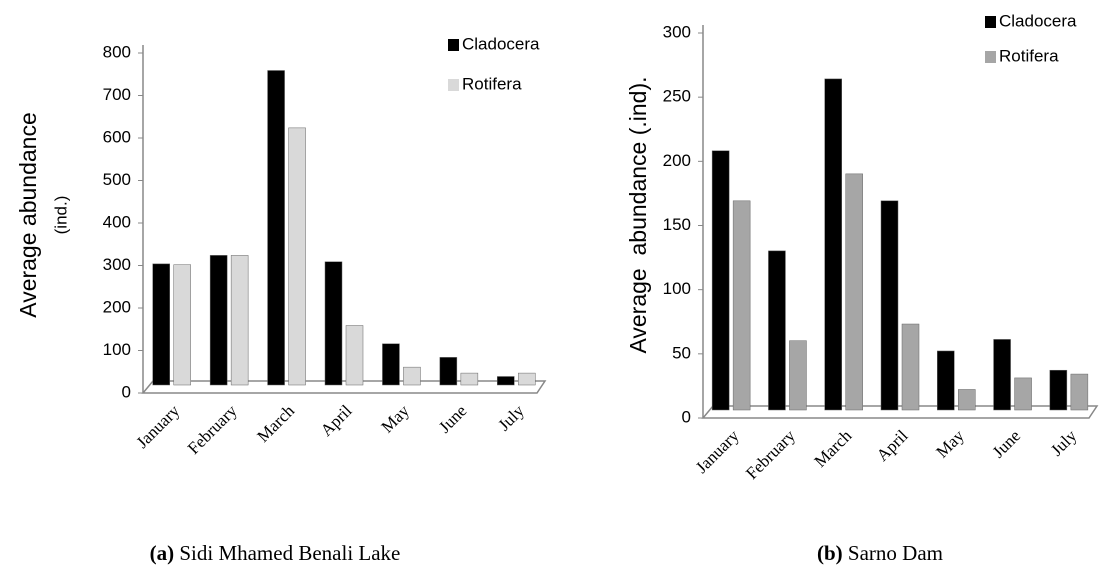 The width and height of the screenshot is (1102, 583). What do you see at coordinates (117, 179) in the screenshot?
I see `y-tick-label: 500` at bounding box center [117, 179].